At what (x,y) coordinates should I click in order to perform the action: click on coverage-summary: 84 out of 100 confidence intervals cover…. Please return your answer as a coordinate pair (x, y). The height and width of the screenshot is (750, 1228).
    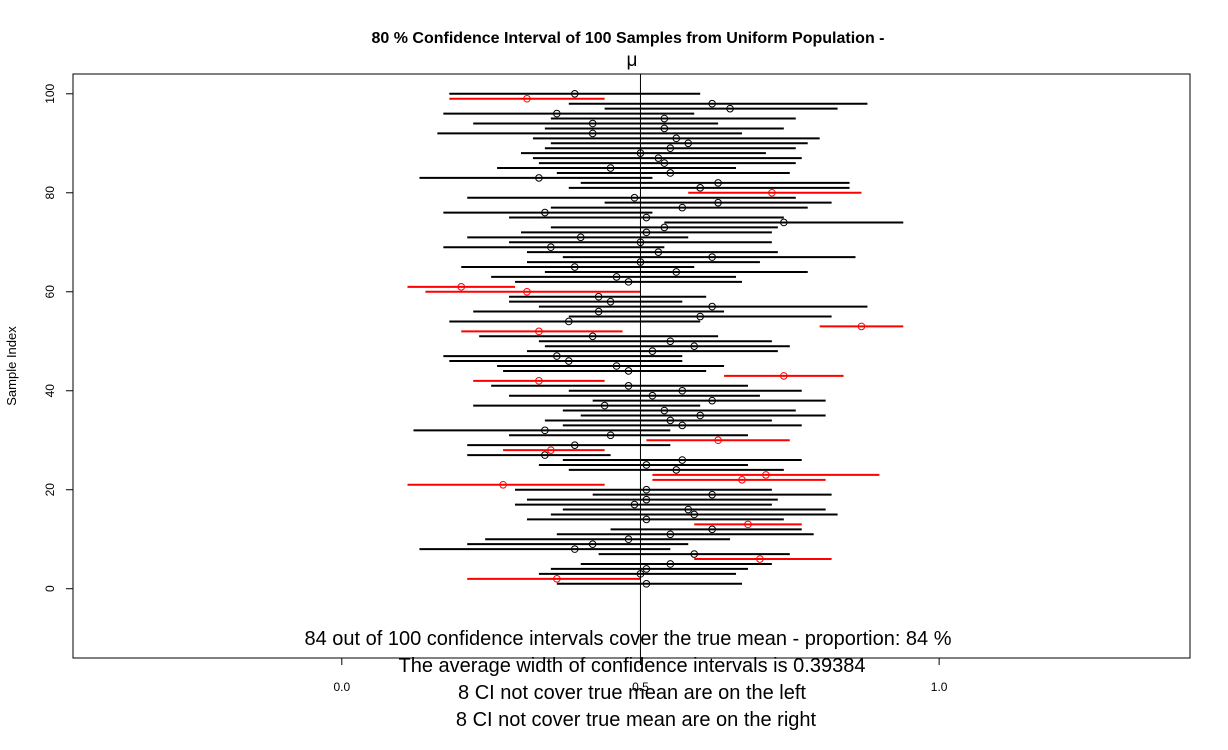
    Looking at the image, I should click on (627, 639).